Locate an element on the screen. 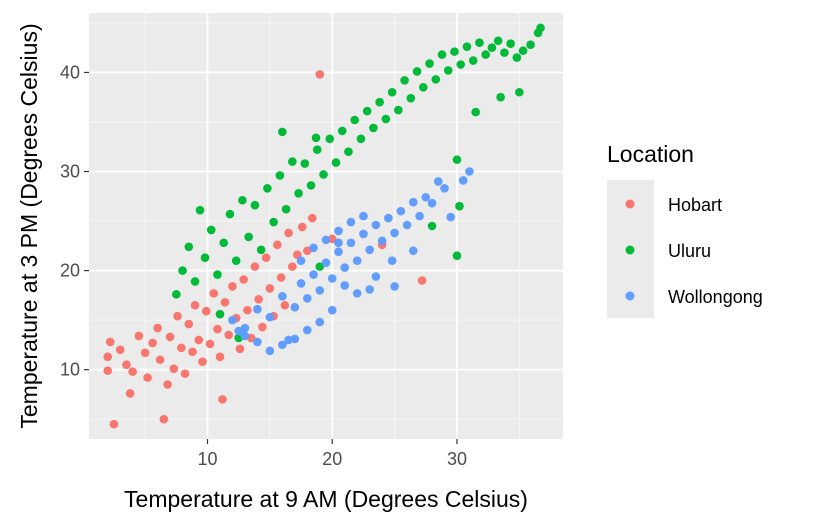  legend-label-hobart: Hobart is located at coordinates (695, 205).